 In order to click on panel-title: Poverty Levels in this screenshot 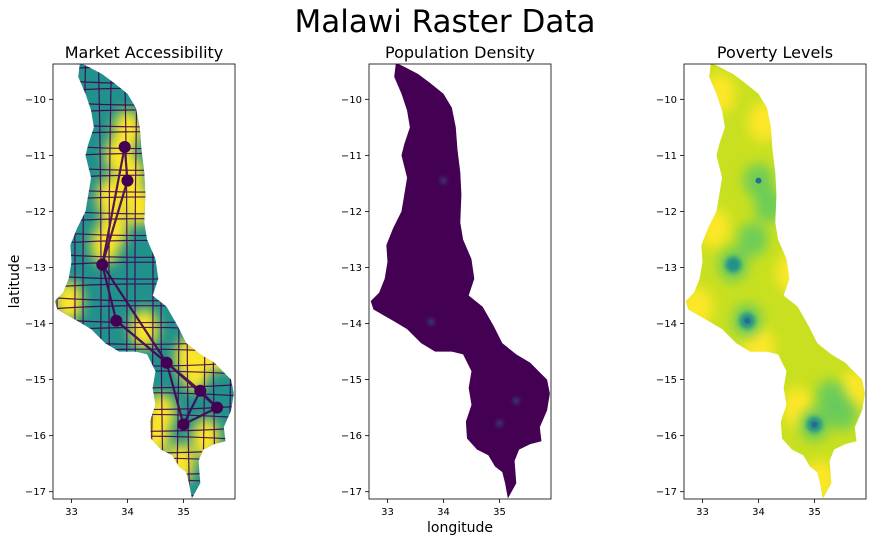, I will do `click(775, 52)`.